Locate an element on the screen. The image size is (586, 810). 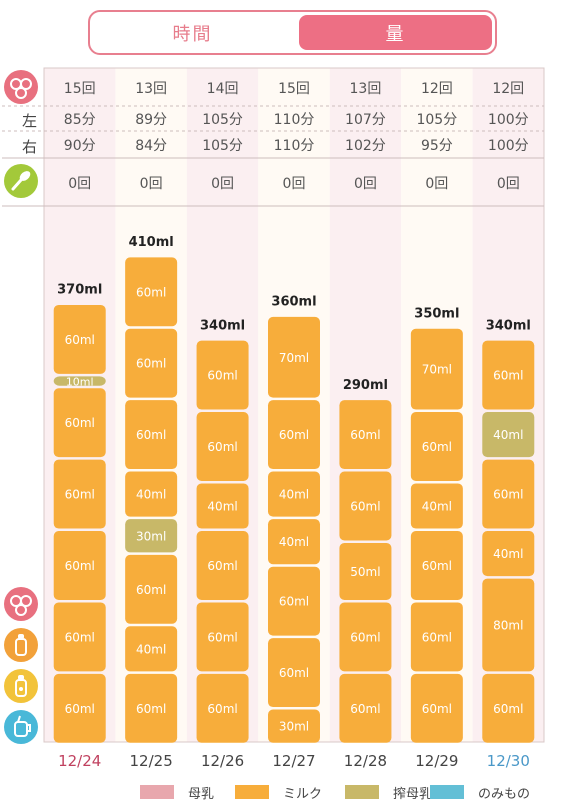
view-toggle: 時間 量 is located at coordinates (292, 32).